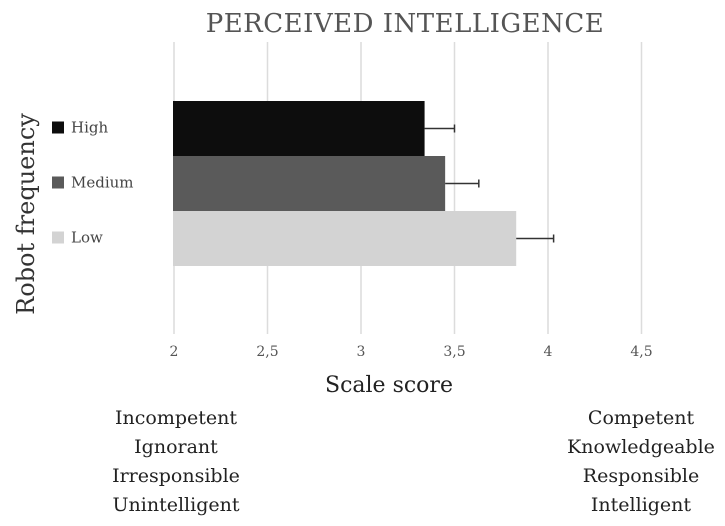  I want to click on anchor-right-1: Competent, so click(641, 418).